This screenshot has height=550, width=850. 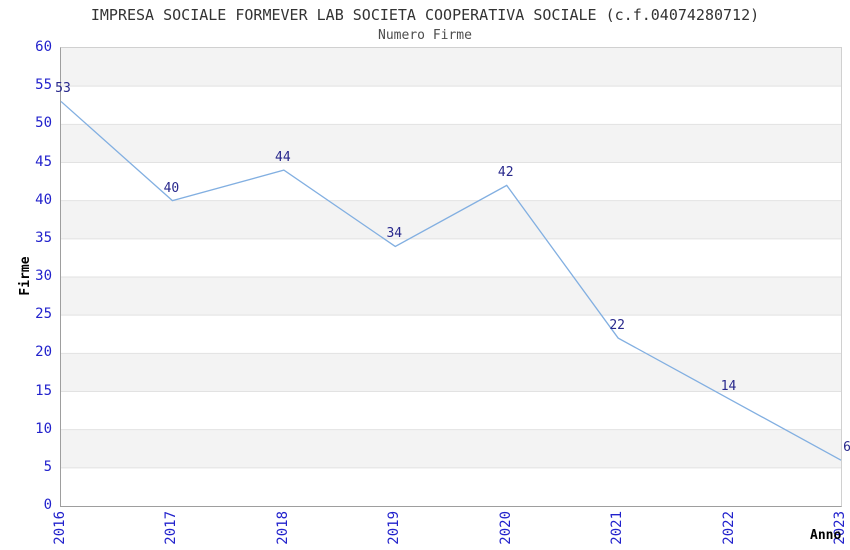 I want to click on data-point-label: 53, so click(x=63, y=89).